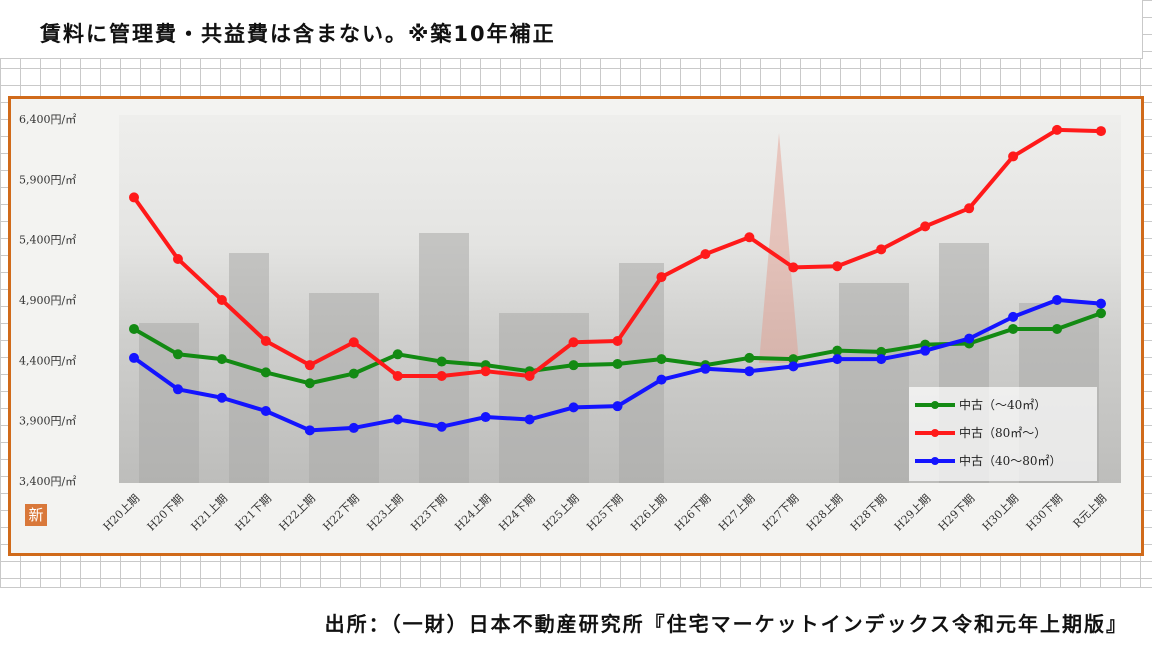  What do you see at coordinates (692, 512) in the screenshot?
I see `x-tick-label: H26下期` at bounding box center [692, 512].